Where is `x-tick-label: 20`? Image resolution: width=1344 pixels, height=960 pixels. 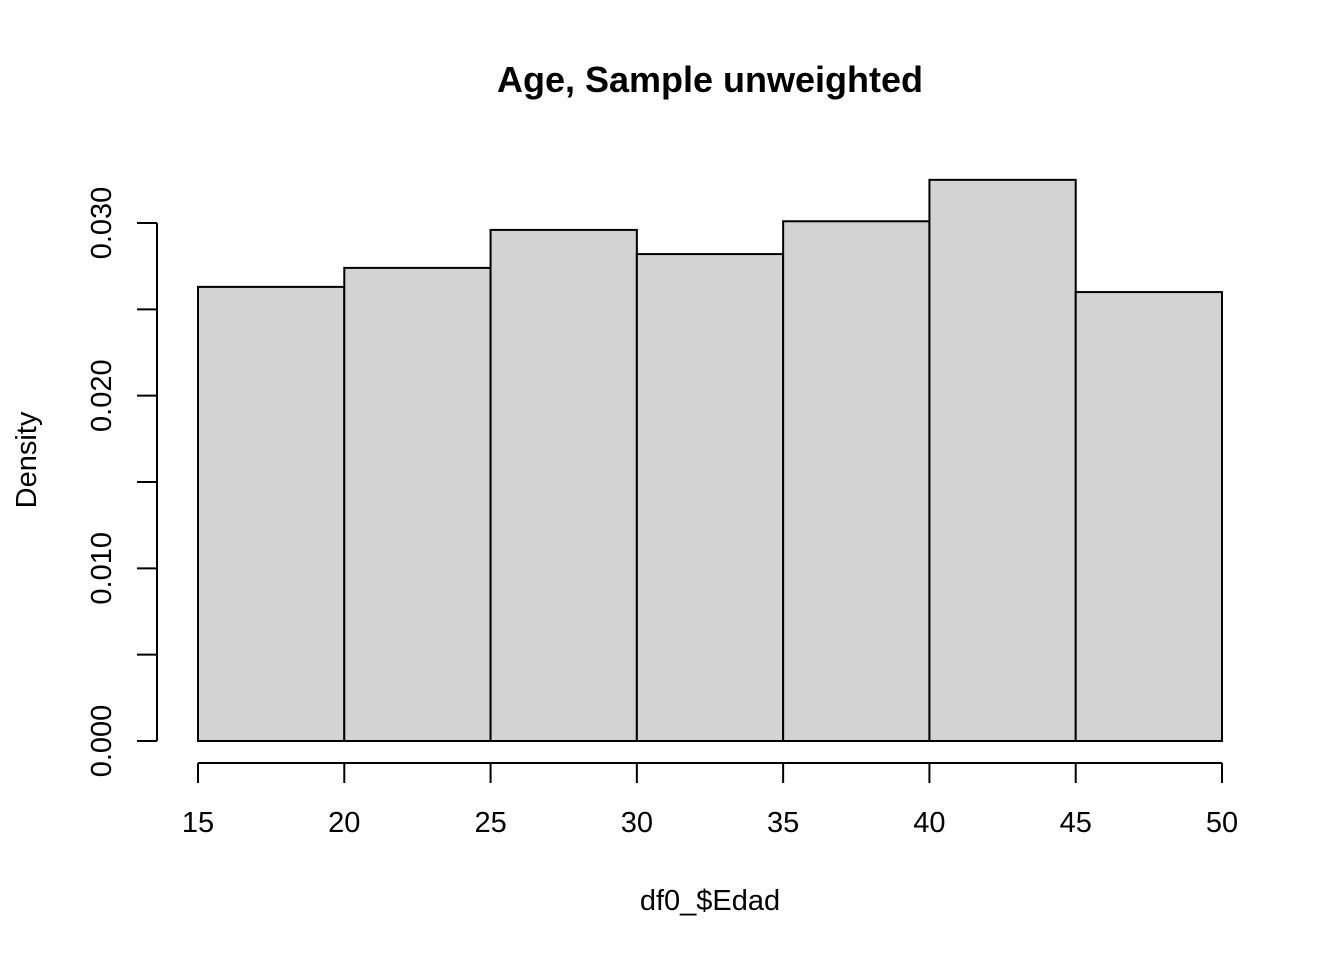
x-tick-label: 20 is located at coordinates (344, 823).